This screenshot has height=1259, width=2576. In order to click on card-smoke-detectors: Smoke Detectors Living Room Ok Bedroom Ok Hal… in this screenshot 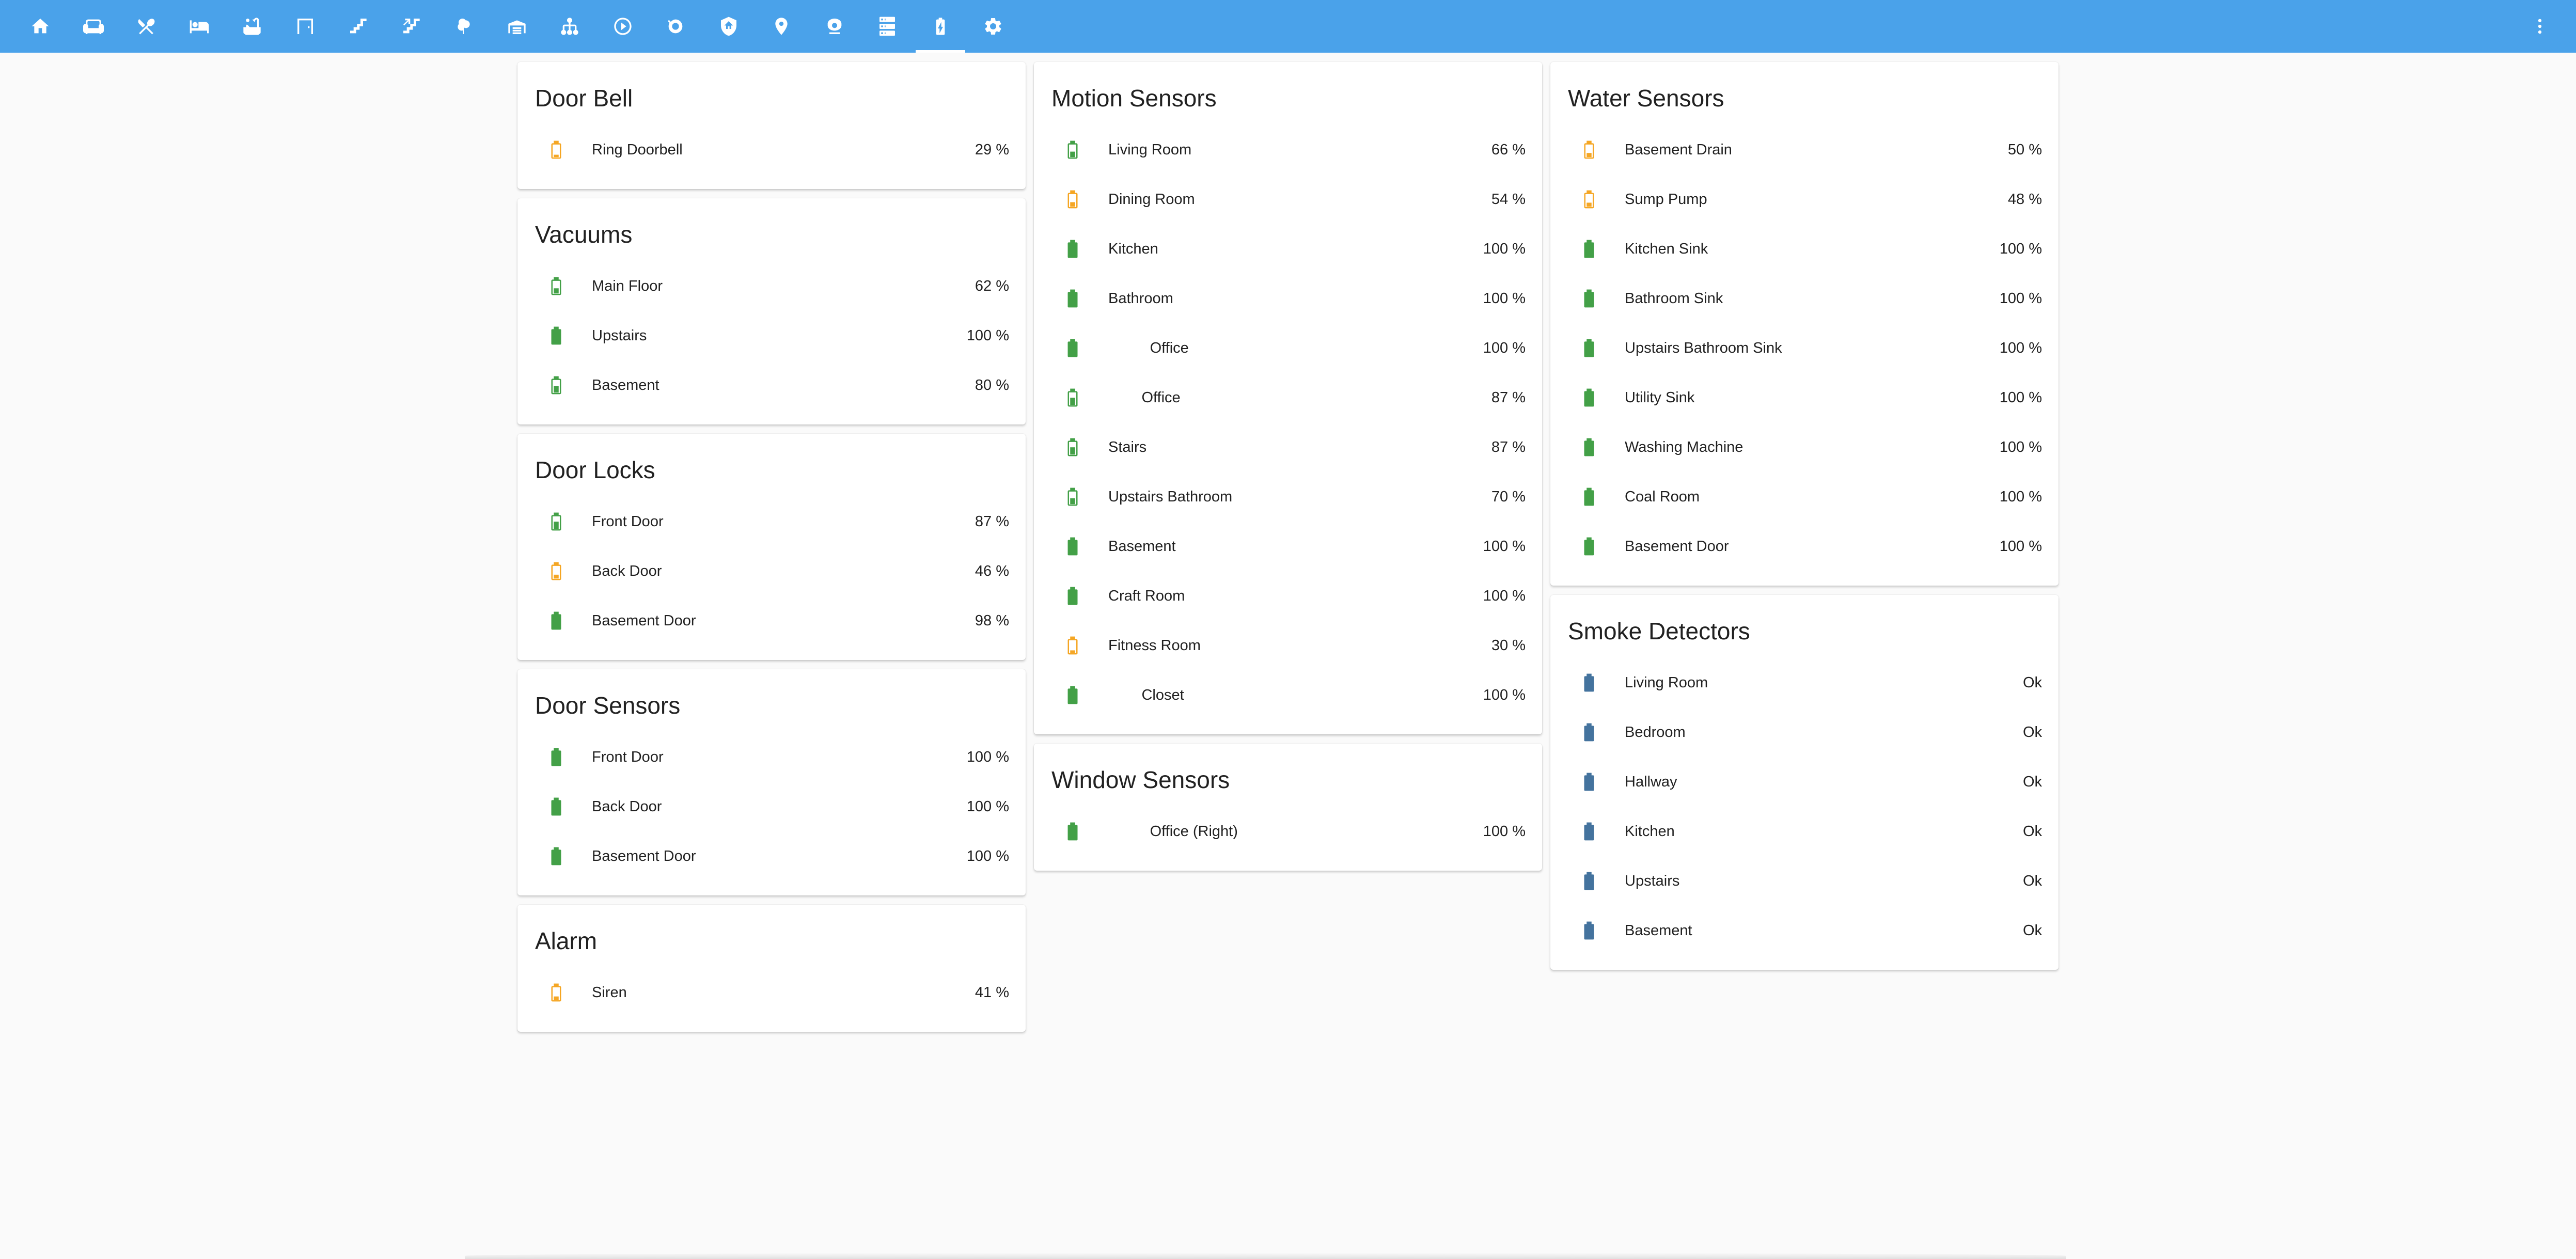, I will do `click(1805, 782)`.